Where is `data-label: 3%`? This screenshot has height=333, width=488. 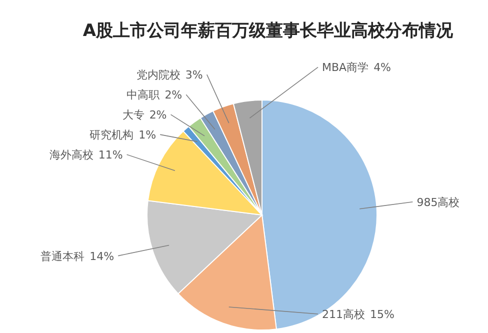 data-label: 3% is located at coordinates (194, 75).